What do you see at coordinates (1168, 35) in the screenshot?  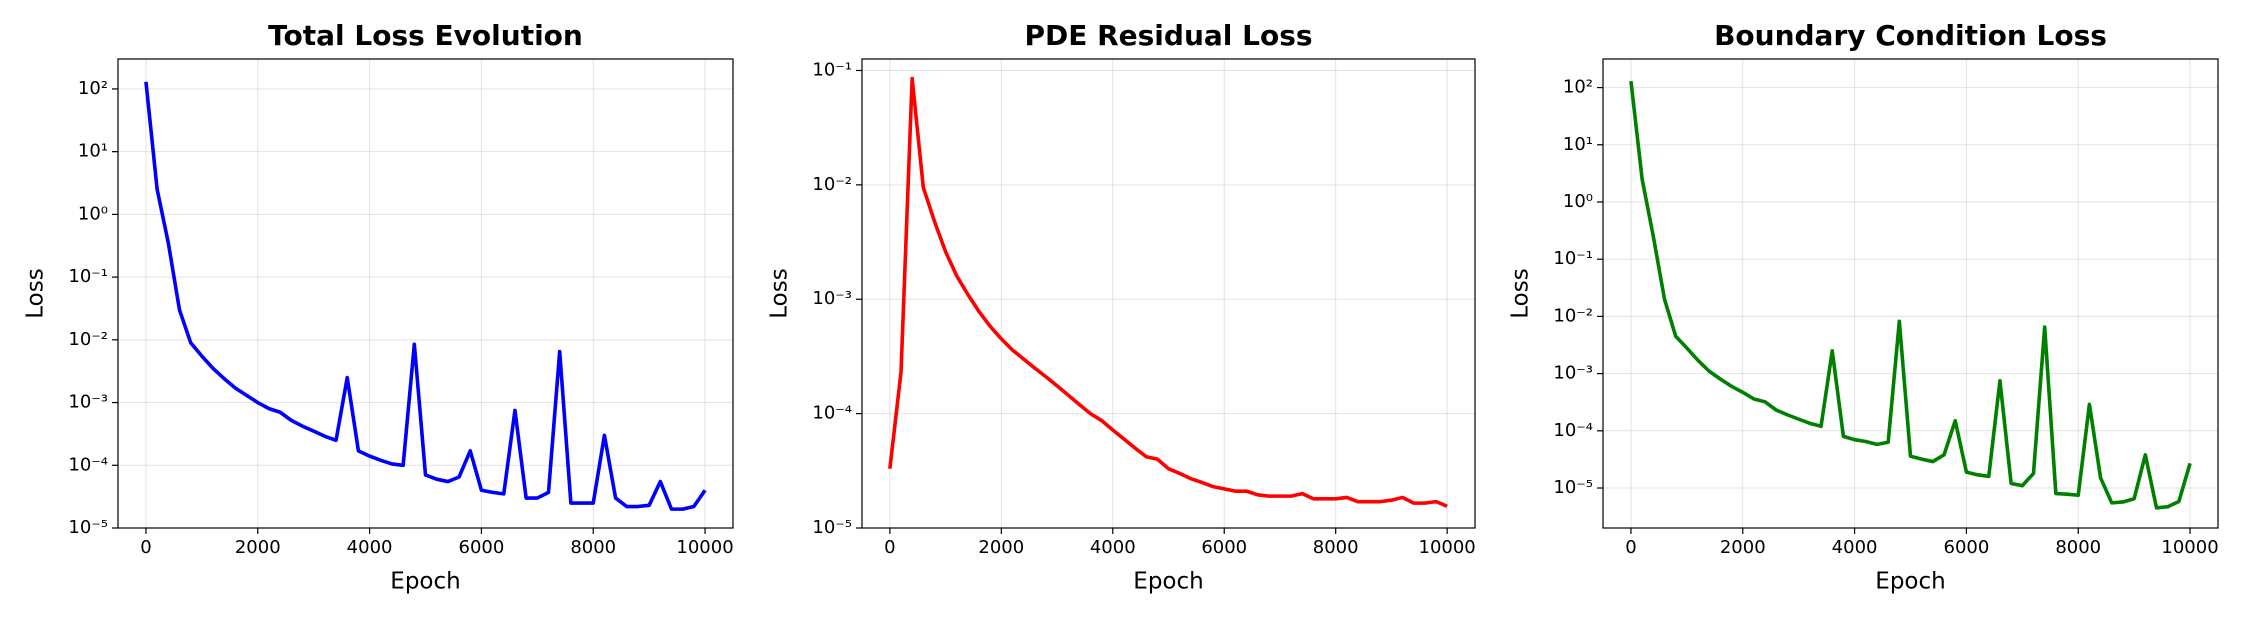 I see `chart-title: PDE Residual Loss` at bounding box center [1168, 35].